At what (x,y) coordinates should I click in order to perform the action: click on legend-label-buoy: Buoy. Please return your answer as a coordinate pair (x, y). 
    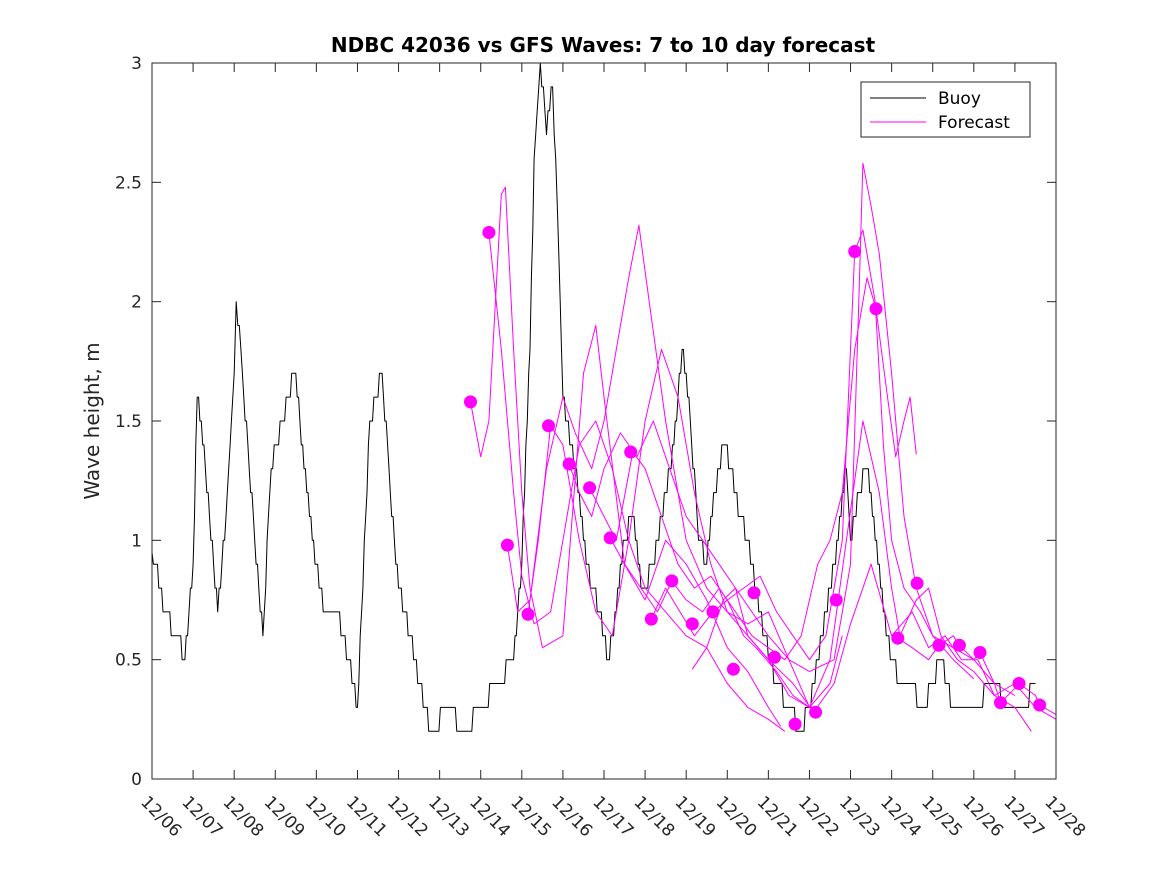
    Looking at the image, I should click on (959, 99).